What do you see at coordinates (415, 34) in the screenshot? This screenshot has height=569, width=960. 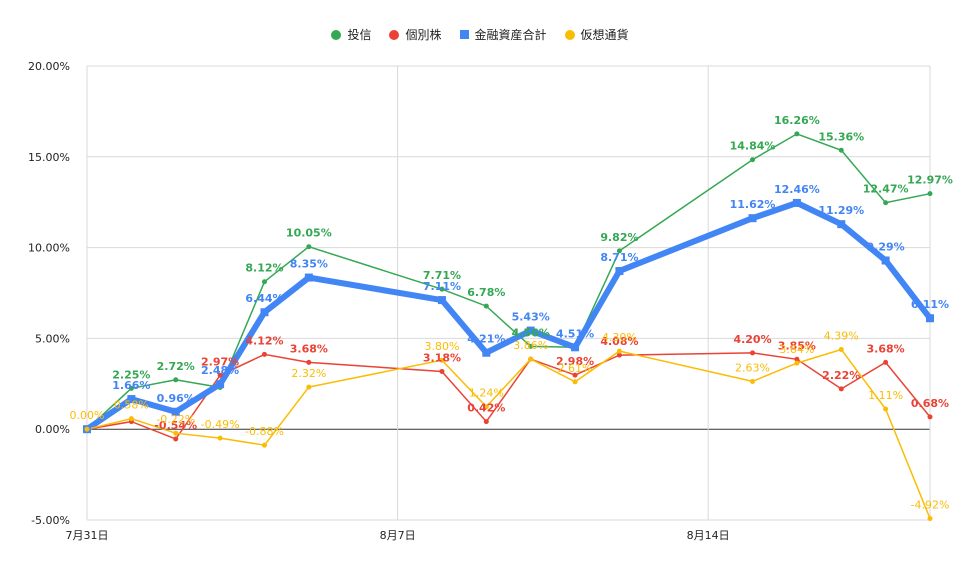 I see `legend-item-1: 個別株` at bounding box center [415, 34].